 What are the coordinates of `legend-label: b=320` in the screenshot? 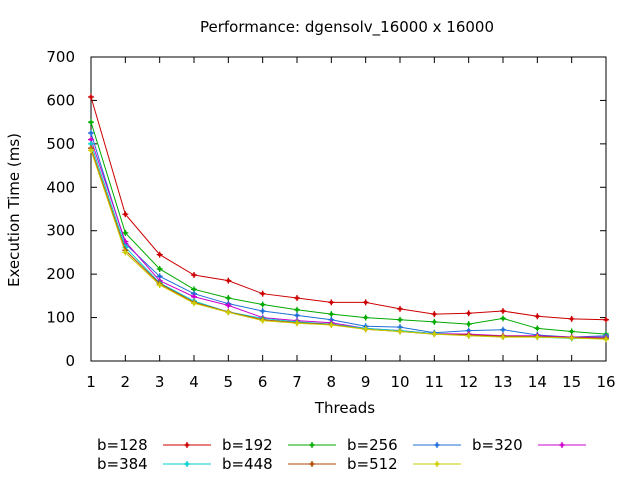 It's located at (497, 445).